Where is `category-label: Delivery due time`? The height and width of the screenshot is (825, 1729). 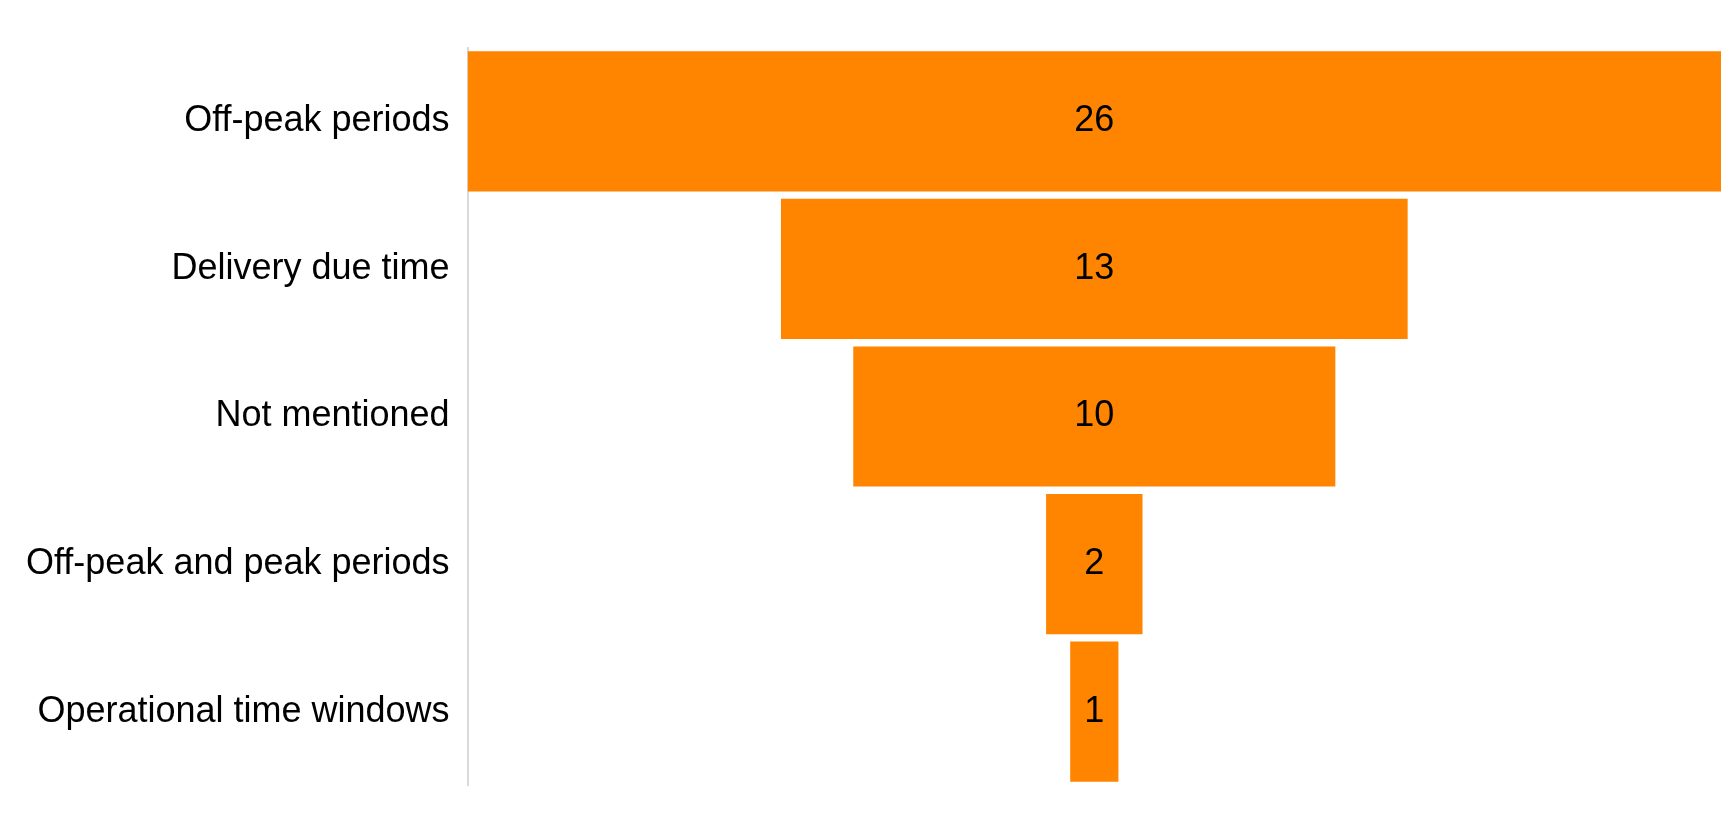 category-label: Delivery due time is located at coordinates (310, 266).